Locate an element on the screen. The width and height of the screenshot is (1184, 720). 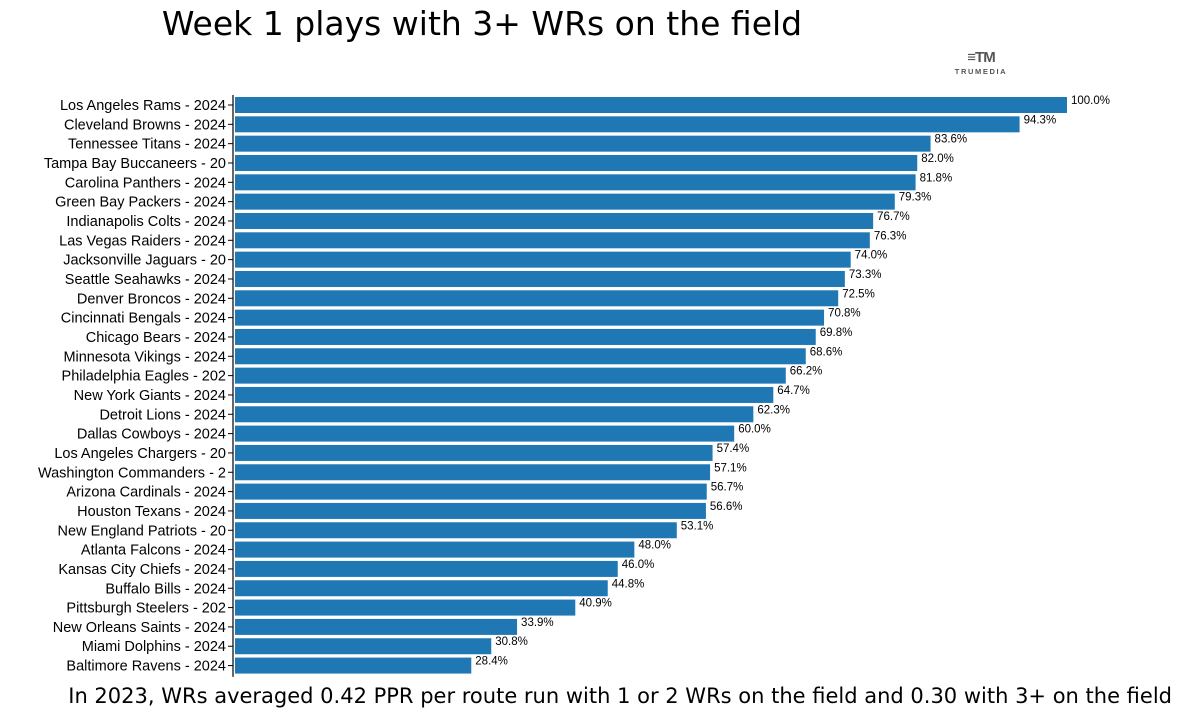
value-label: 69.8% is located at coordinates (836, 333).